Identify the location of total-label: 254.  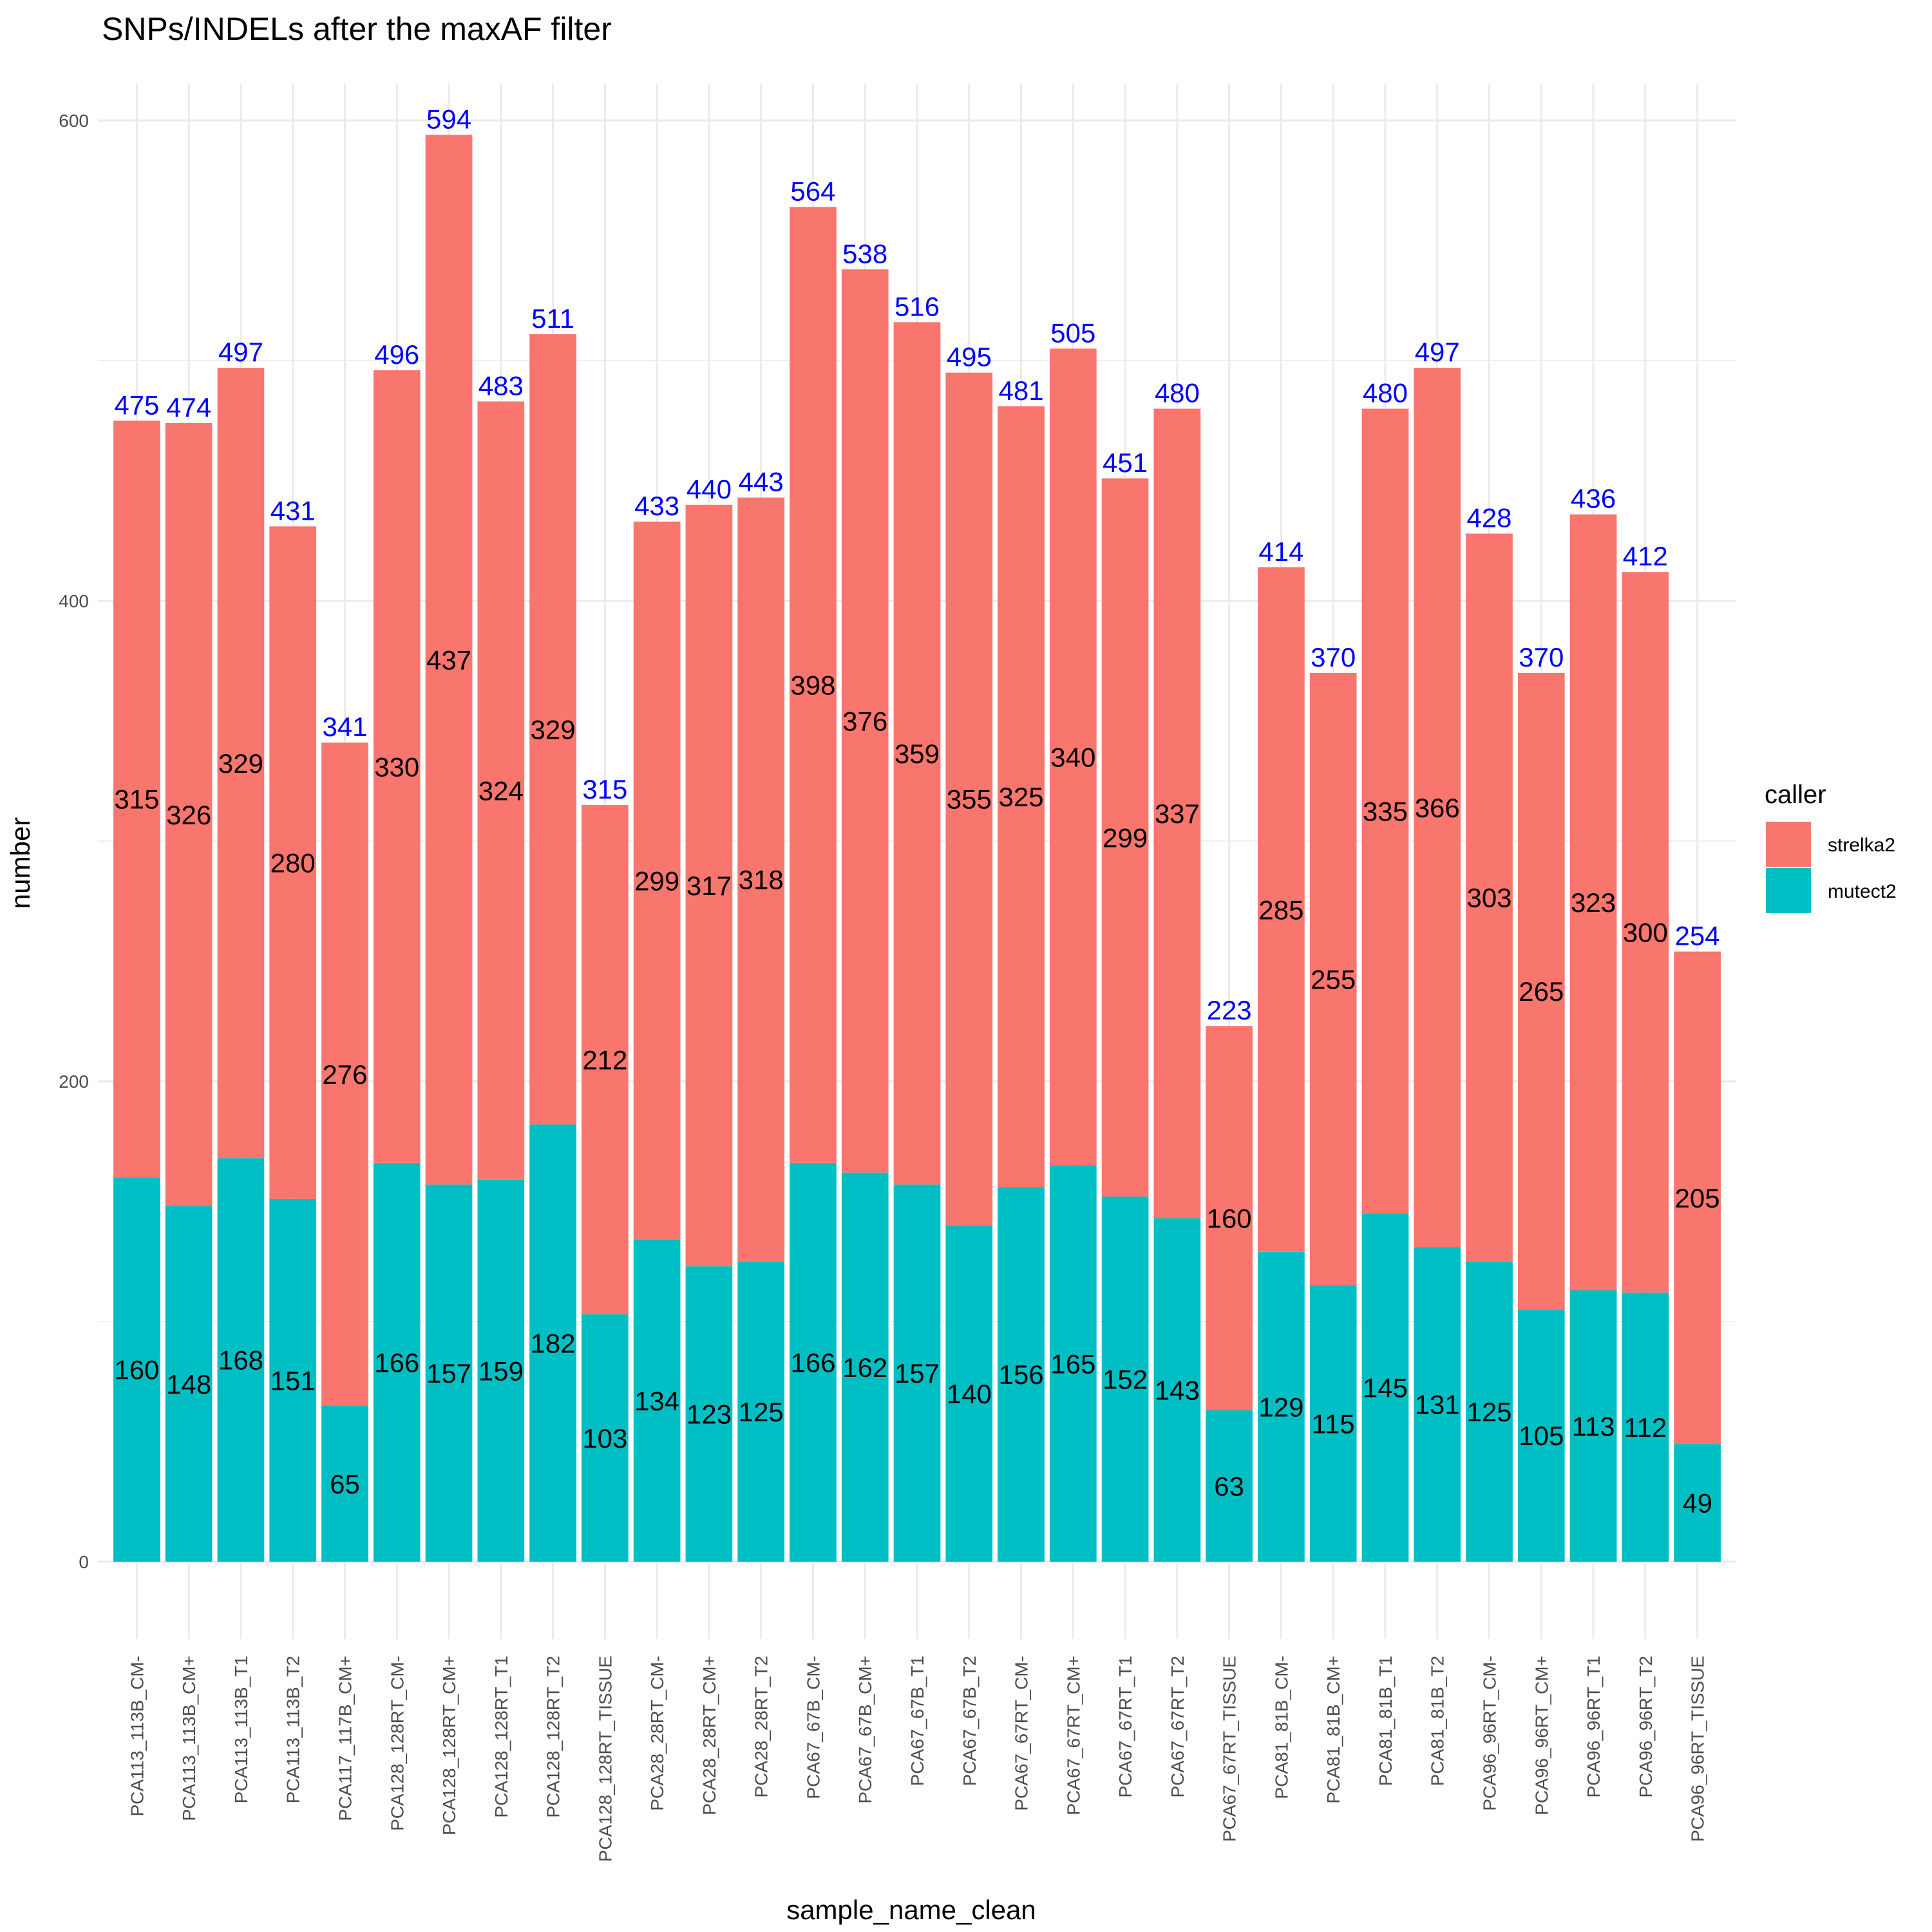
(1698, 936).